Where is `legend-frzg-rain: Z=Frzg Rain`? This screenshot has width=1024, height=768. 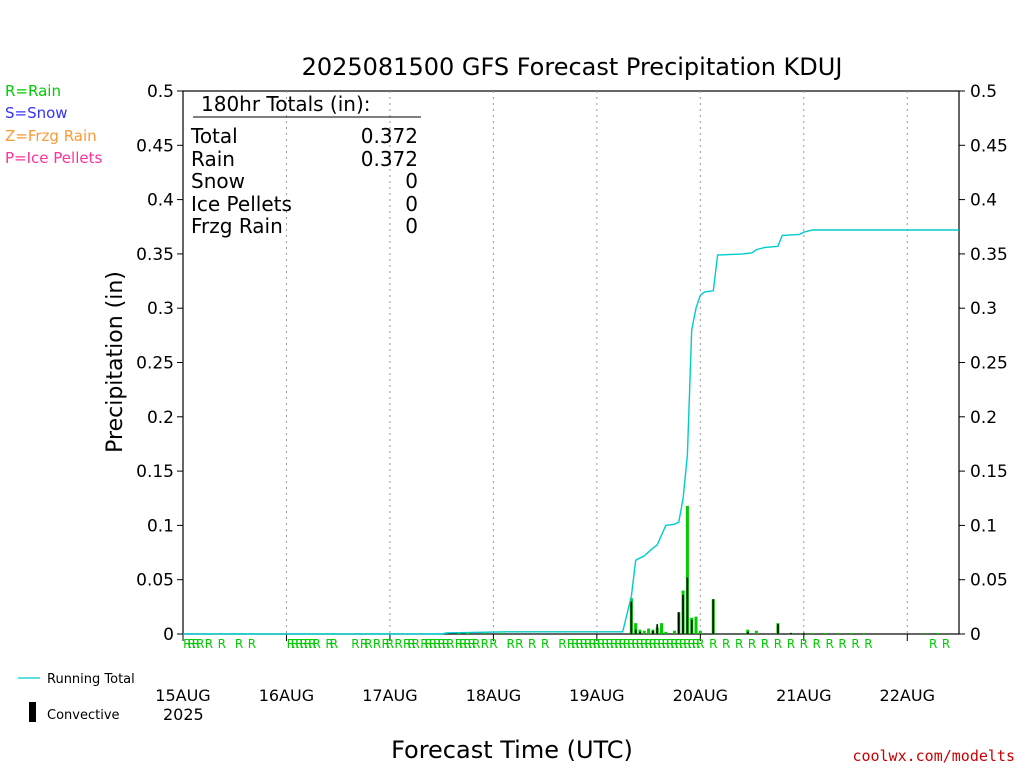 legend-frzg-rain: Z=Frzg Rain is located at coordinates (51, 136).